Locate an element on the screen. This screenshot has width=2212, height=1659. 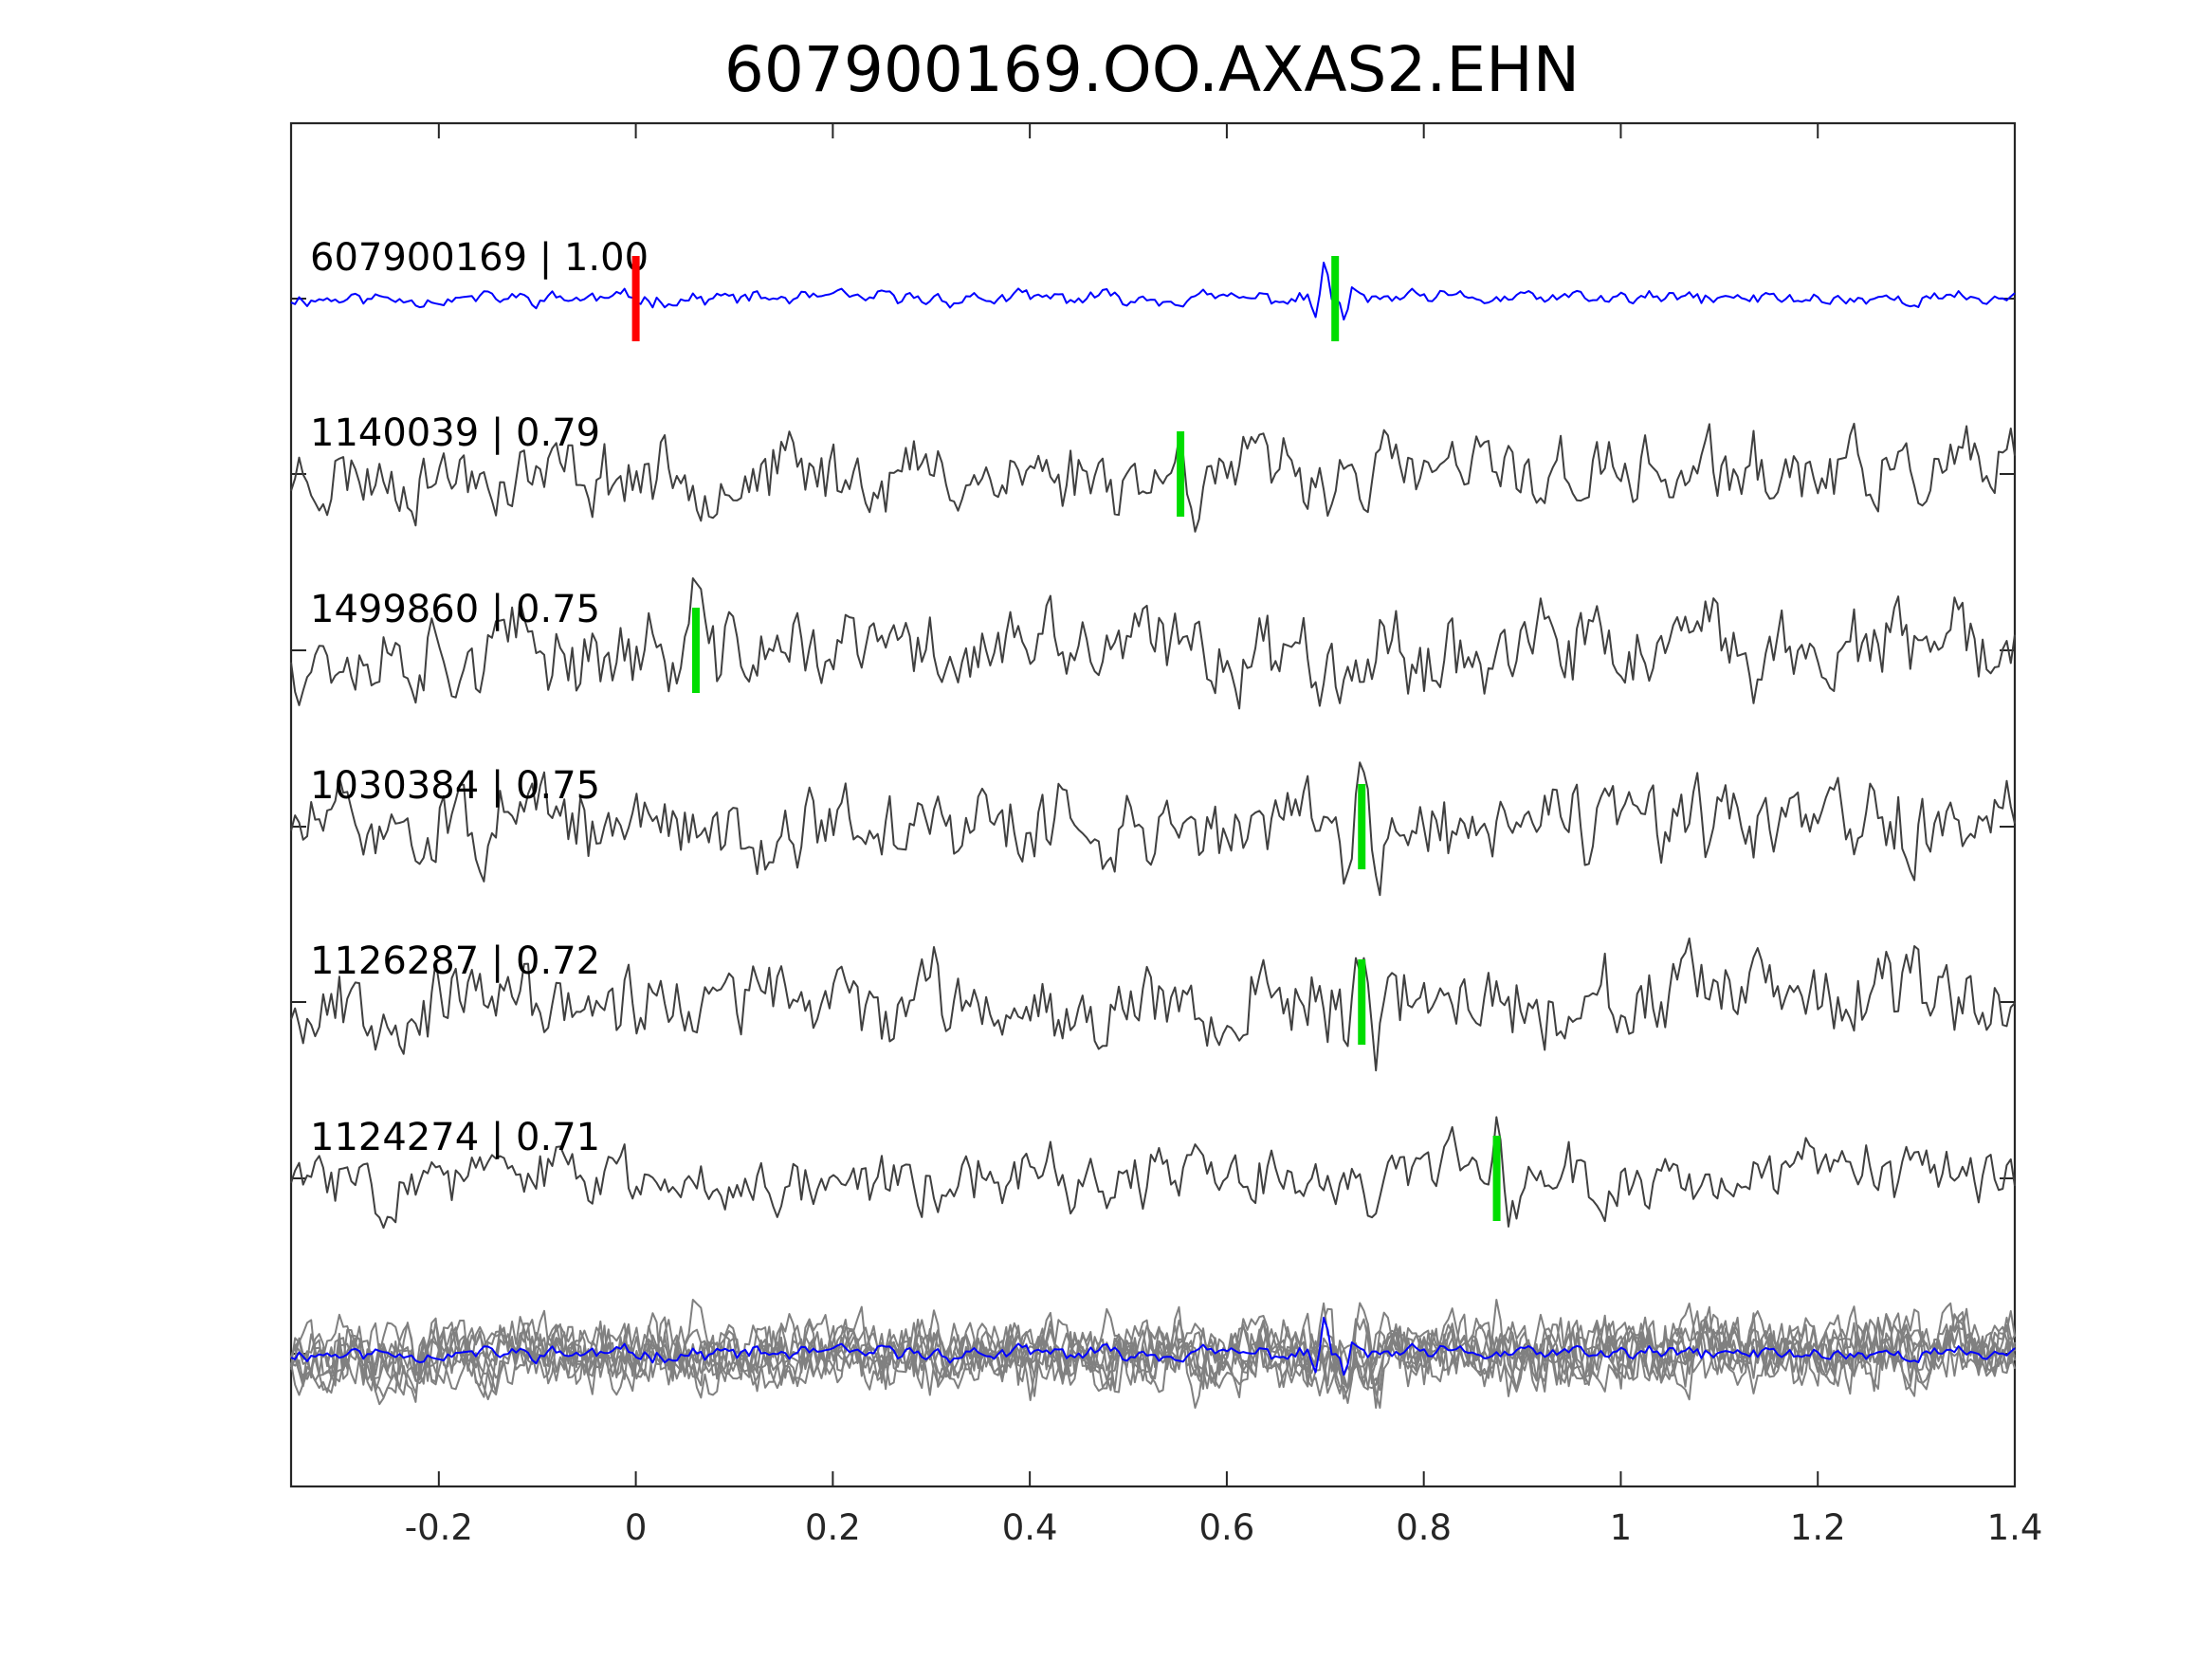
x-tick-label: -0.2 is located at coordinates (439, 1527).